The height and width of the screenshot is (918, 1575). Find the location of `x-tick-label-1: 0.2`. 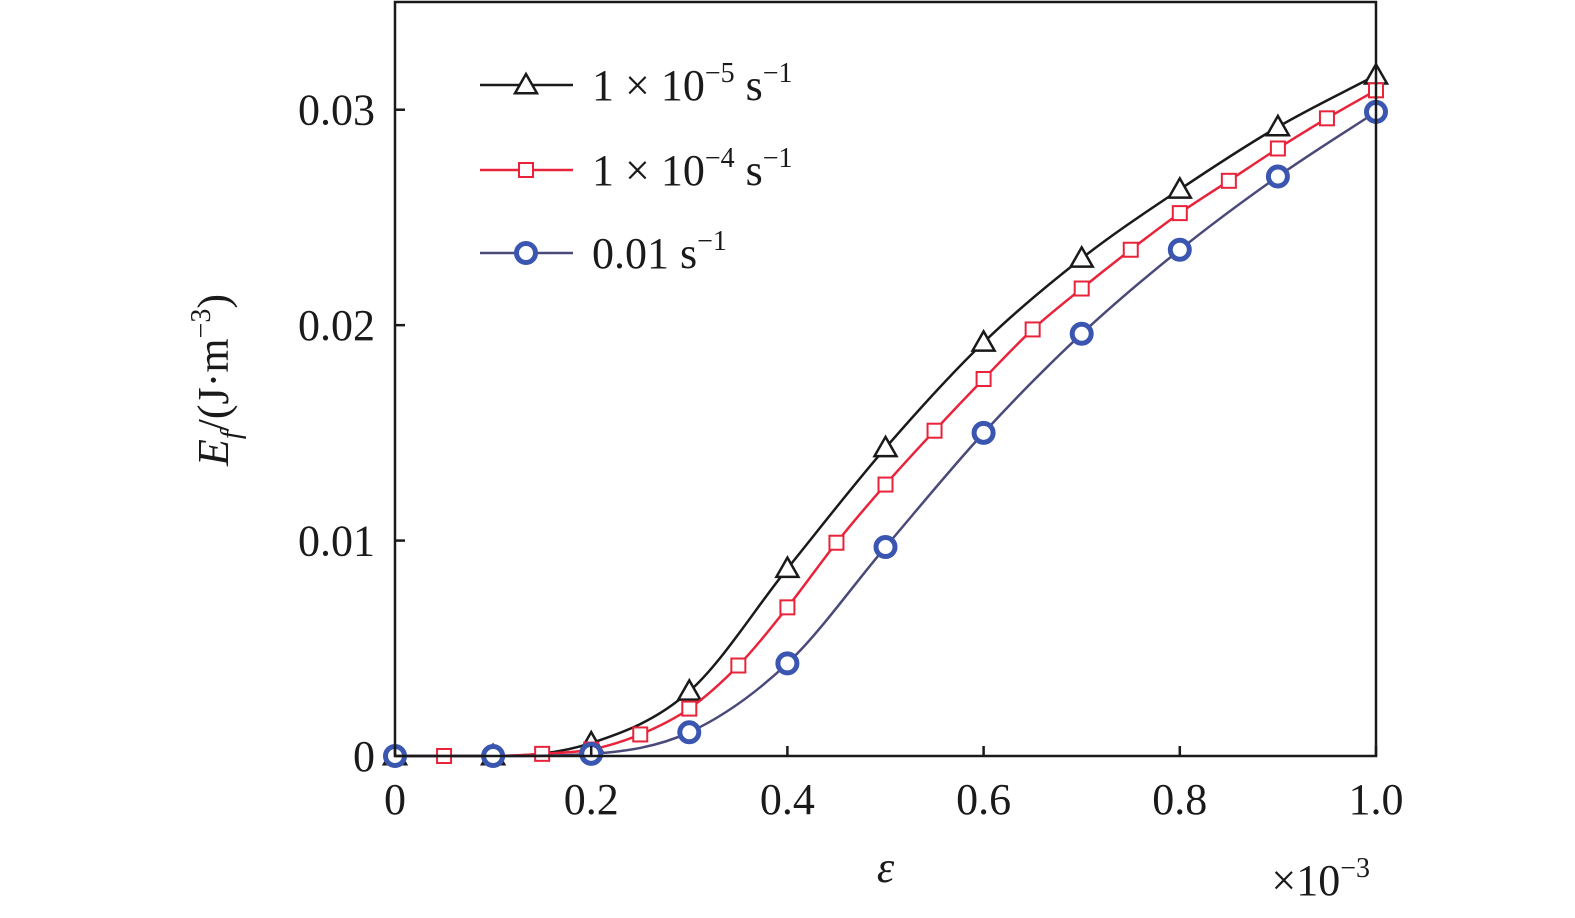

x-tick-label-1: 0.2 is located at coordinates (591, 799).